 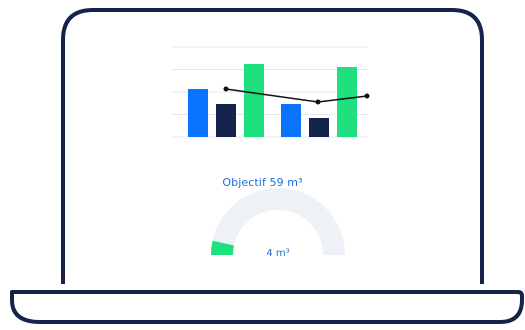 What do you see at coordinates (278, 222) in the screenshot?
I see `gauge-track` at bounding box center [278, 222].